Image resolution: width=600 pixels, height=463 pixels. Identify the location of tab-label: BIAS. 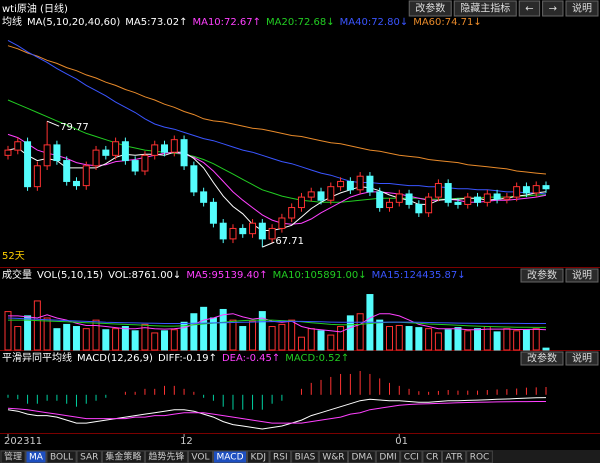
(305, 458).